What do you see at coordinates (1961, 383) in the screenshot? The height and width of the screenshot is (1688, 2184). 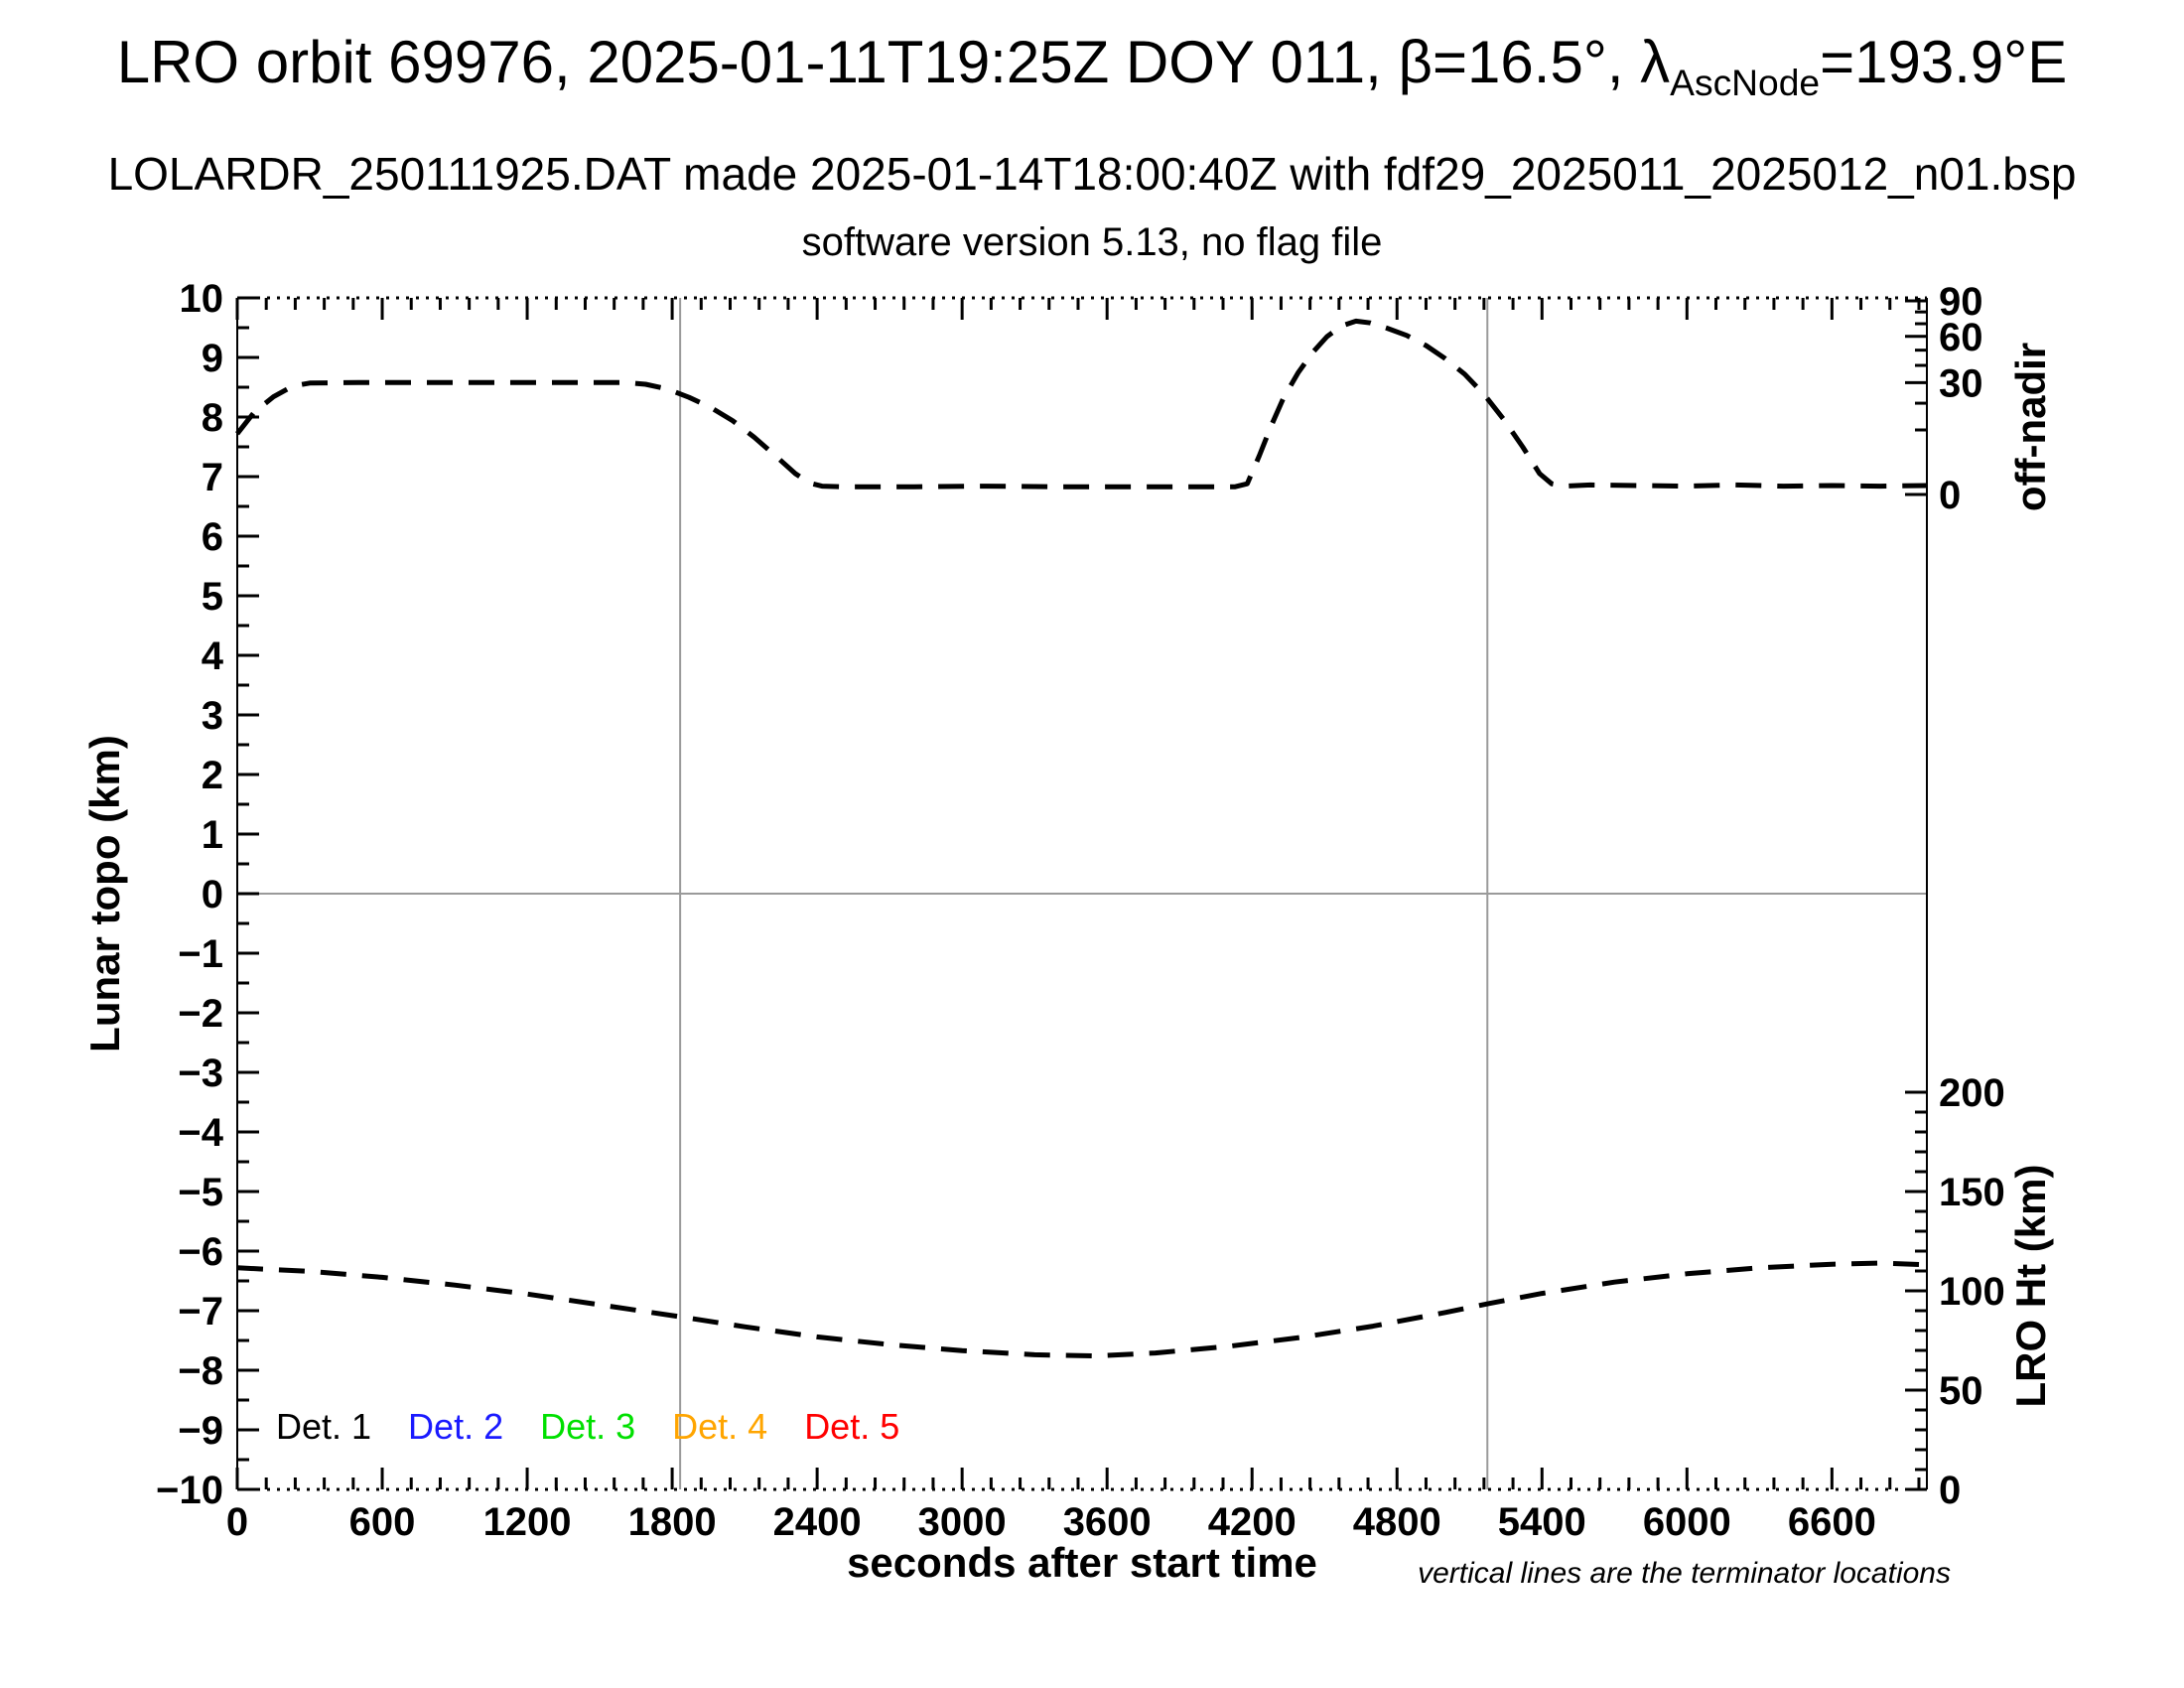 I see `off-nadir-tick-label: 30` at bounding box center [1961, 383].